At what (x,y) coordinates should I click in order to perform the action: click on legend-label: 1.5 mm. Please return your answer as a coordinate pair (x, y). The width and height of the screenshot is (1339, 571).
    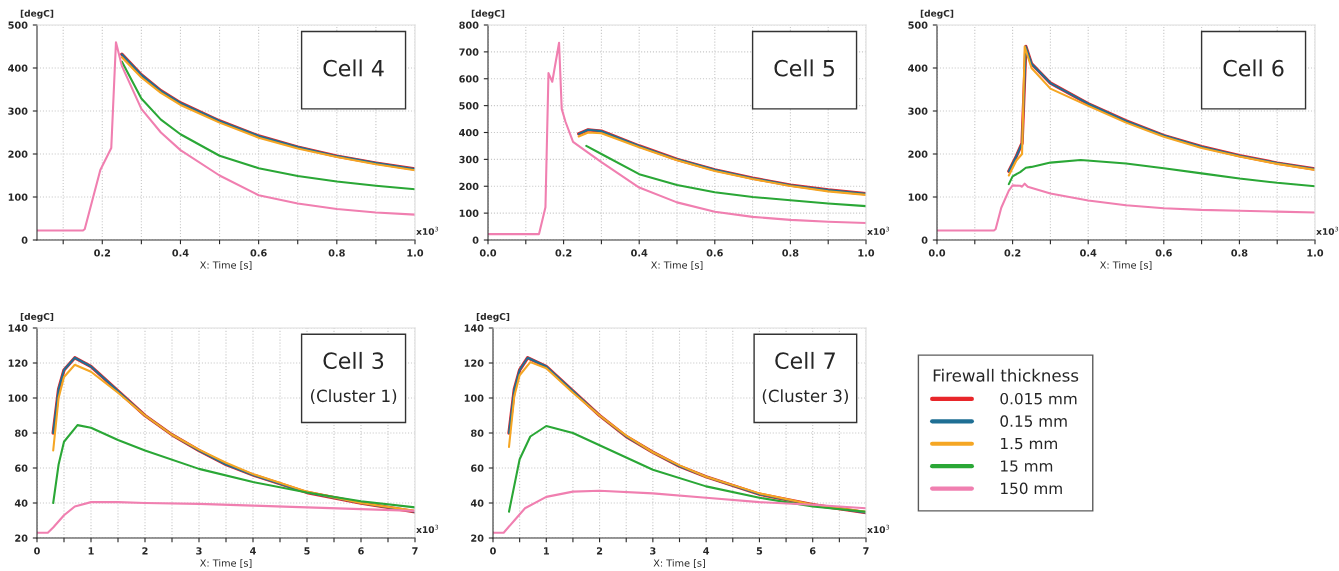
    Looking at the image, I should click on (1029, 443).